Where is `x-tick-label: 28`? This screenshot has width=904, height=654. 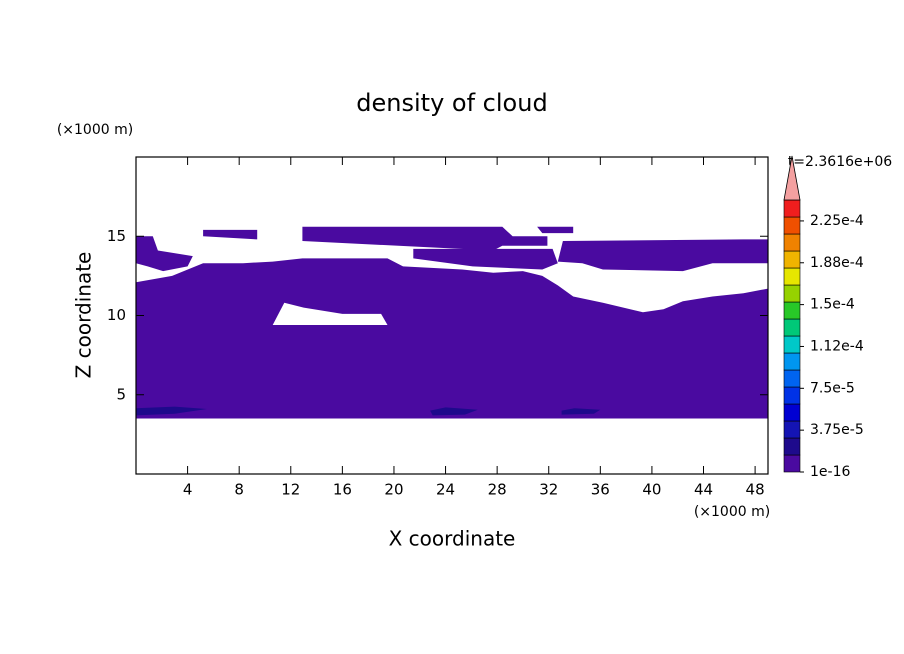 x-tick-label: 28 is located at coordinates (497, 490).